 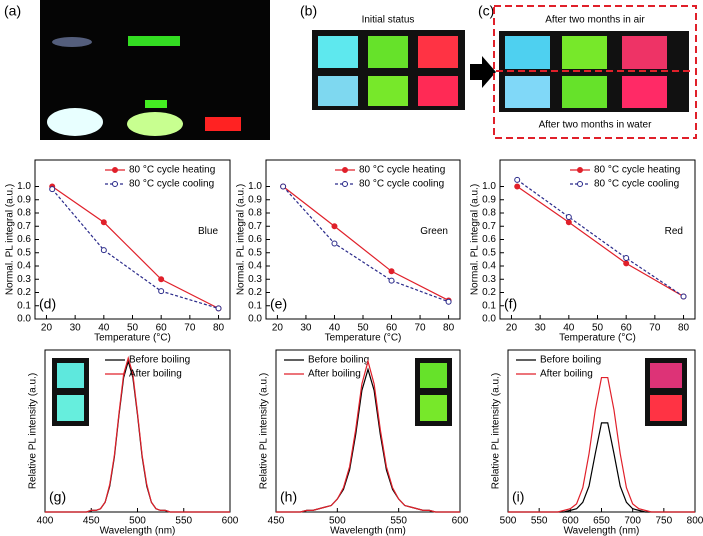 I want to click on caption: After two months in air, so click(x=595, y=20).